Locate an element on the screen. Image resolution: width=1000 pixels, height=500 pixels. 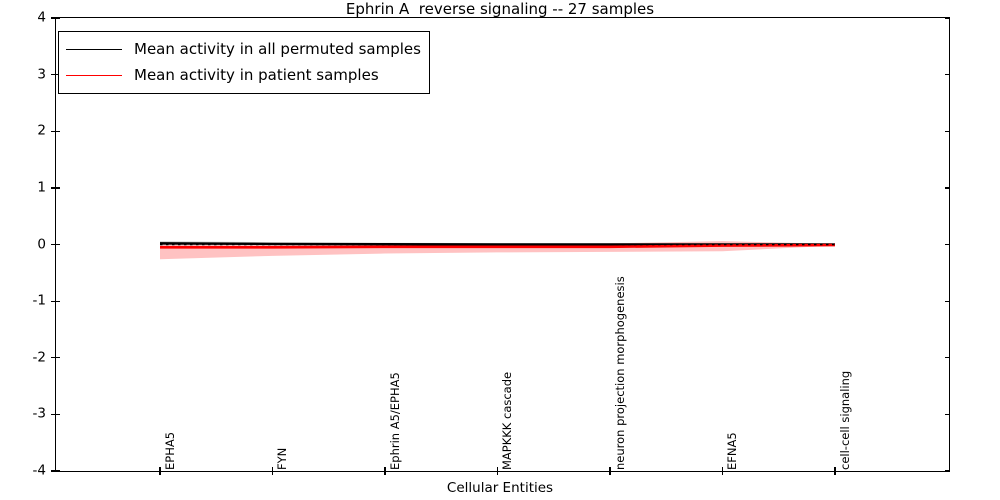
legend-line-red-icon is located at coordinates (94, 75).